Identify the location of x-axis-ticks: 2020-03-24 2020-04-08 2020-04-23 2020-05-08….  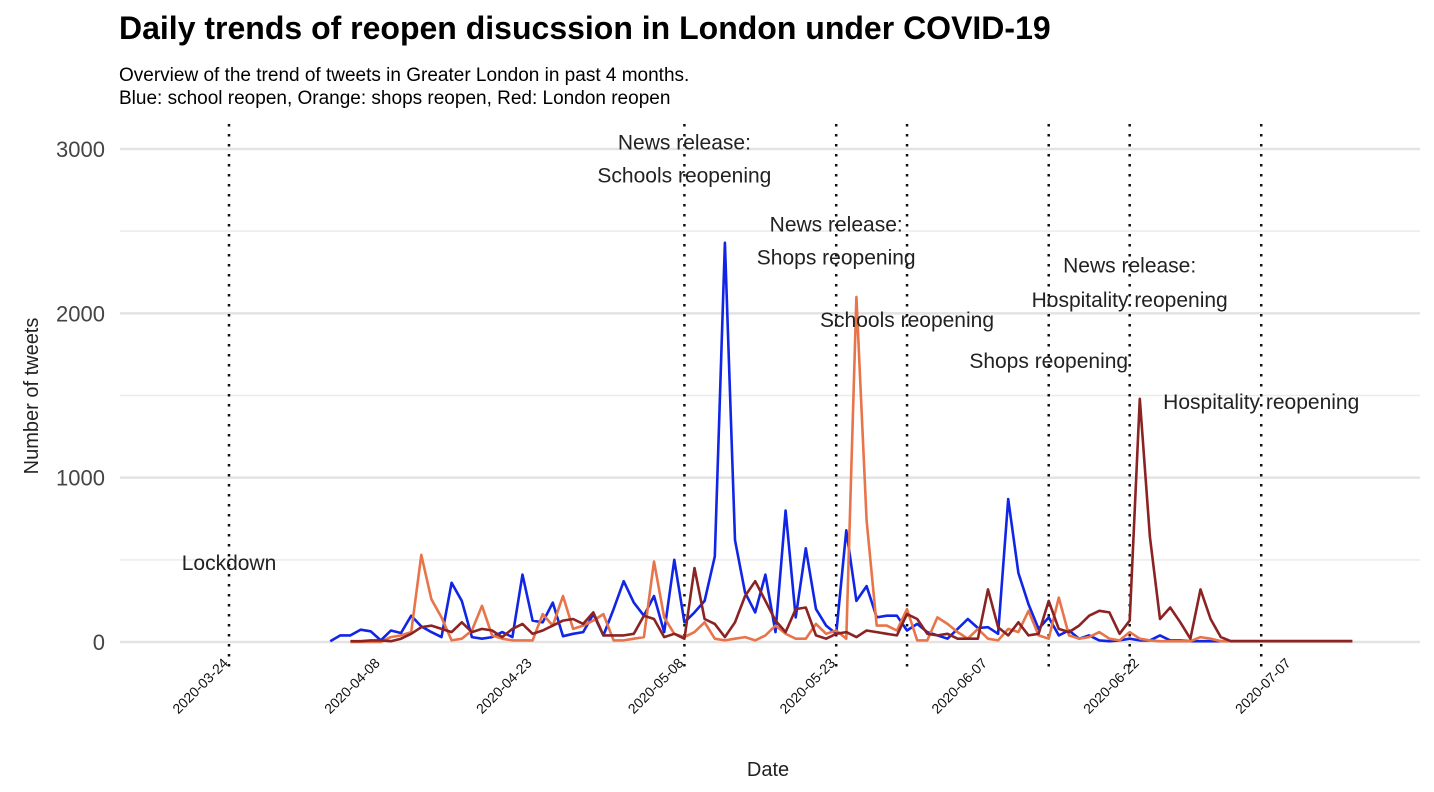
(731, 686).